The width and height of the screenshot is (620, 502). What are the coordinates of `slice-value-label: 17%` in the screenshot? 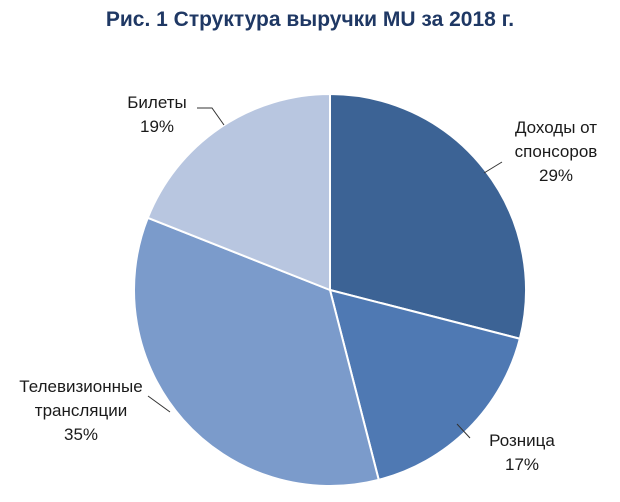 It's located at (522, 464).